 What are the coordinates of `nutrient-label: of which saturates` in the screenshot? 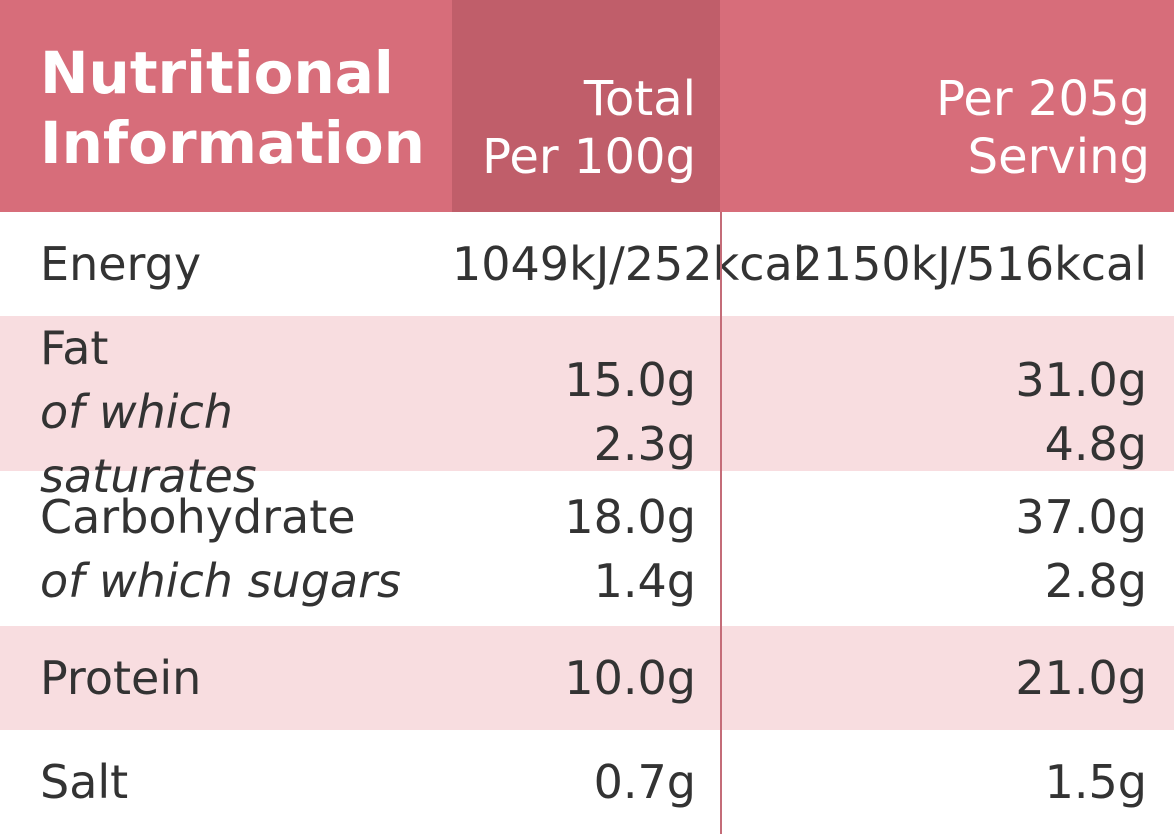 It's located at (148, 444).